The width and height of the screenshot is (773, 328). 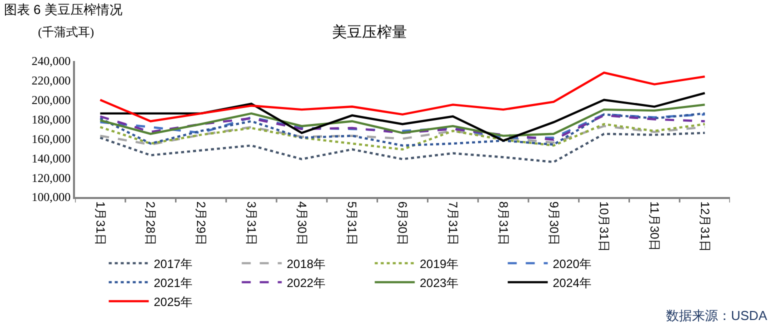 I want to click on x-tick-label: 4月30日, so click(x=301, y=223).